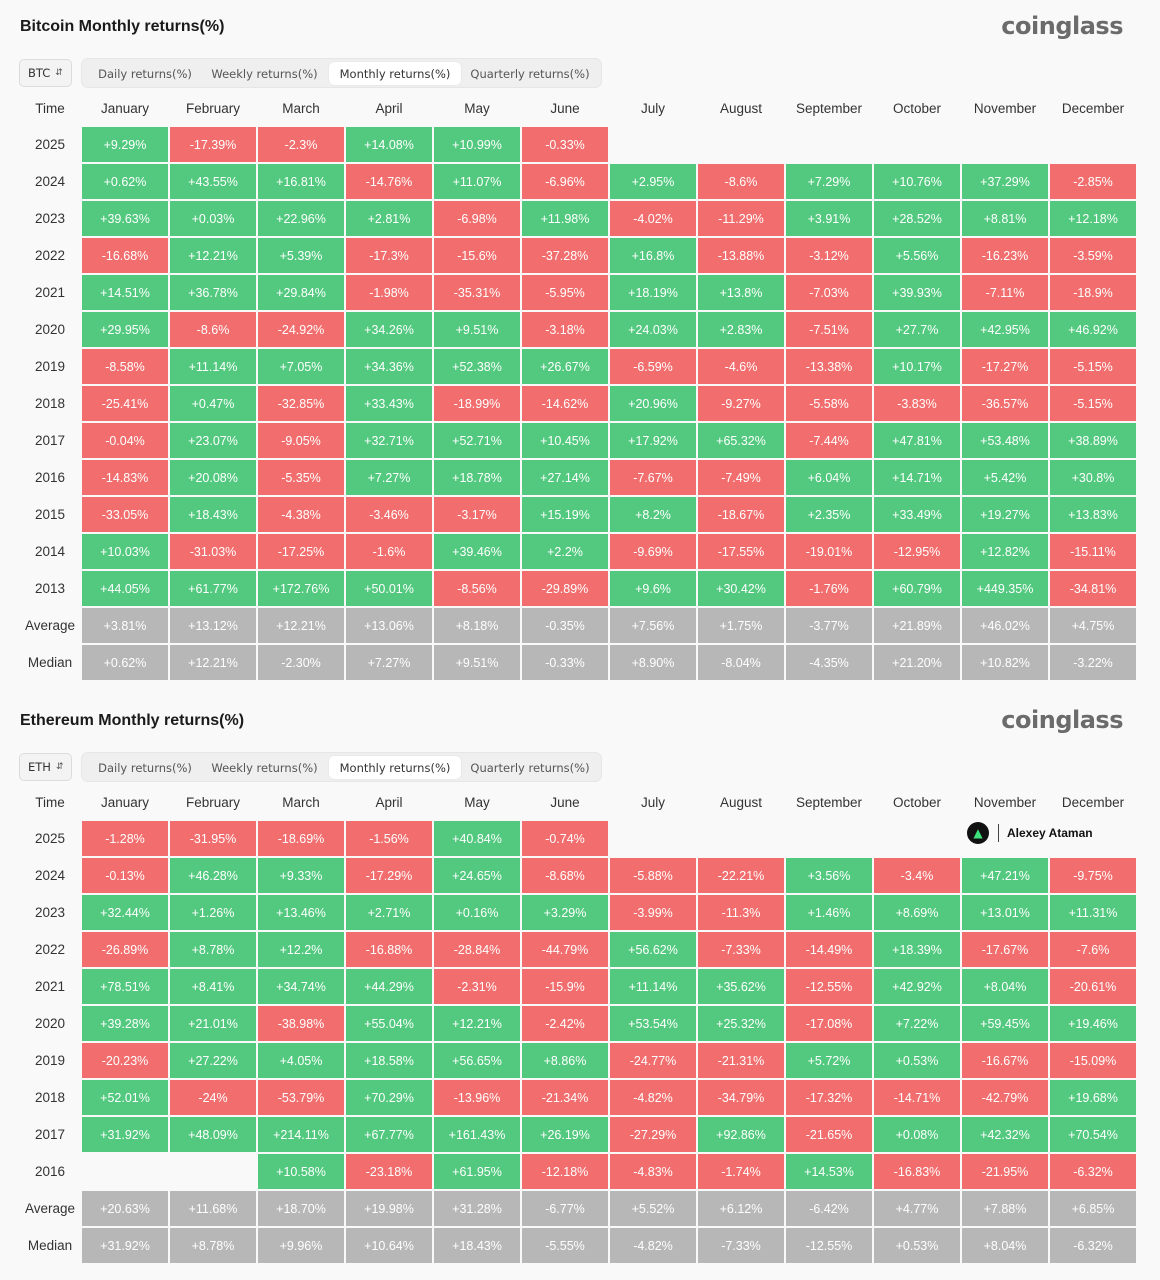  What do you see at coordinates (213, 477) in the screenshot?
I see `return-cell: +20.08%` at bounding box center [213, 477].